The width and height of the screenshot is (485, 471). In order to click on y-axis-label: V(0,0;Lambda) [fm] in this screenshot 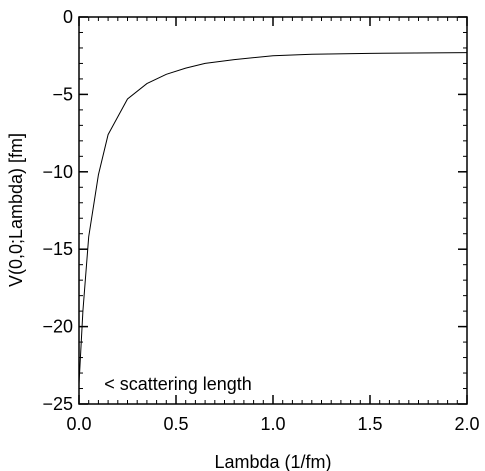, I will do `click(16, 210)`.